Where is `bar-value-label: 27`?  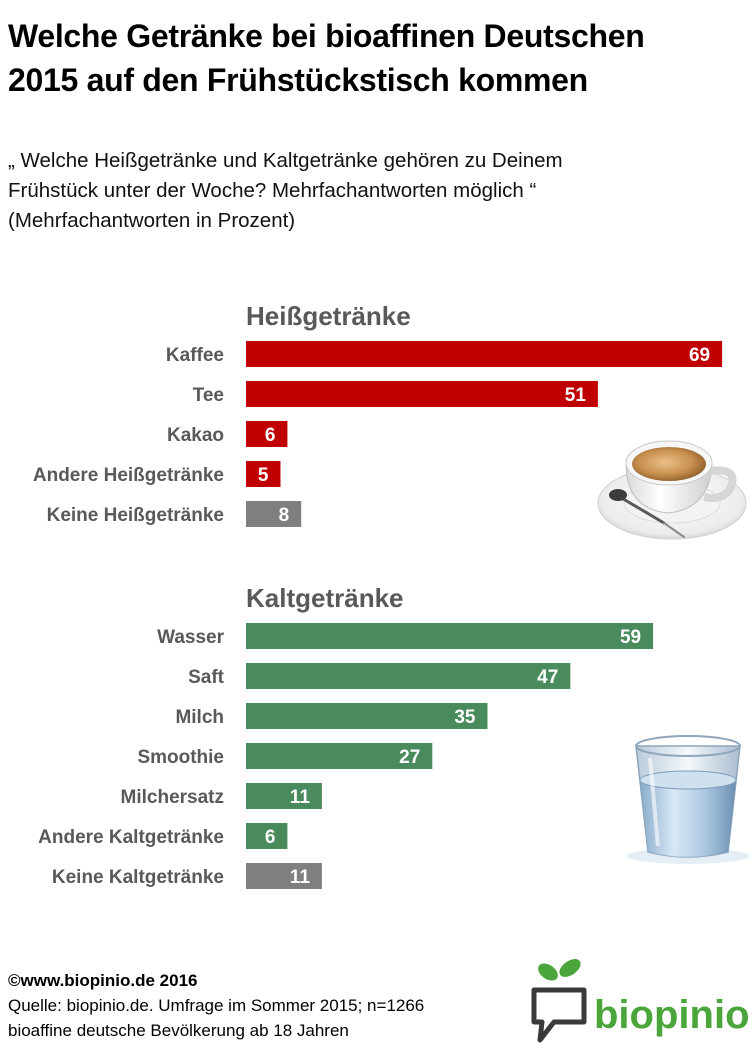 bar-value-label: 27 is located at coordinates (409, 757).